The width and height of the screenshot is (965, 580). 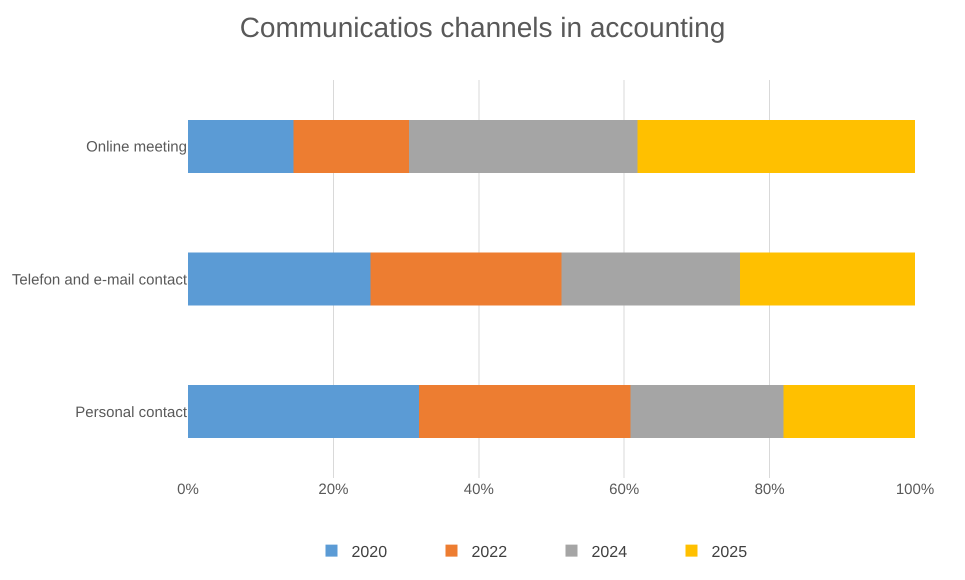 I want to click on y-tick-label: Online meeting, so click(x=136, y=147).